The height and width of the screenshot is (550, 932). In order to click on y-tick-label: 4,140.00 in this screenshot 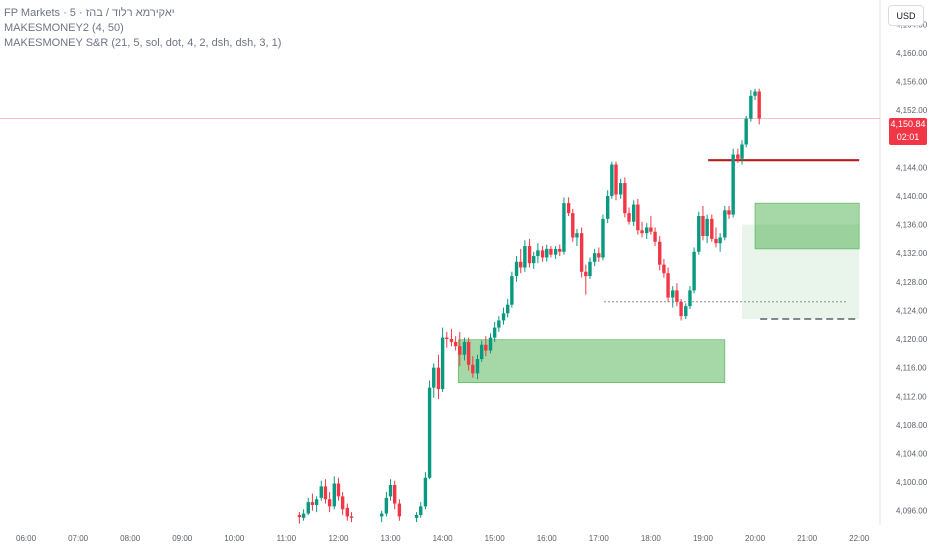, I will do `click(912, 196)`.